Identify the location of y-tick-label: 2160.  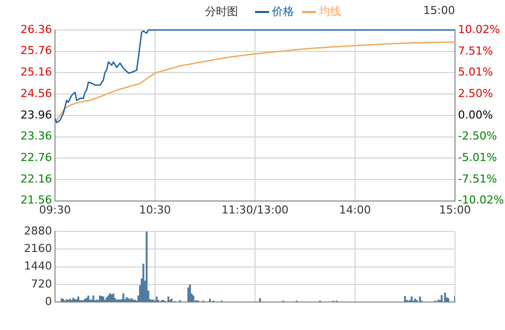
(38, 249).